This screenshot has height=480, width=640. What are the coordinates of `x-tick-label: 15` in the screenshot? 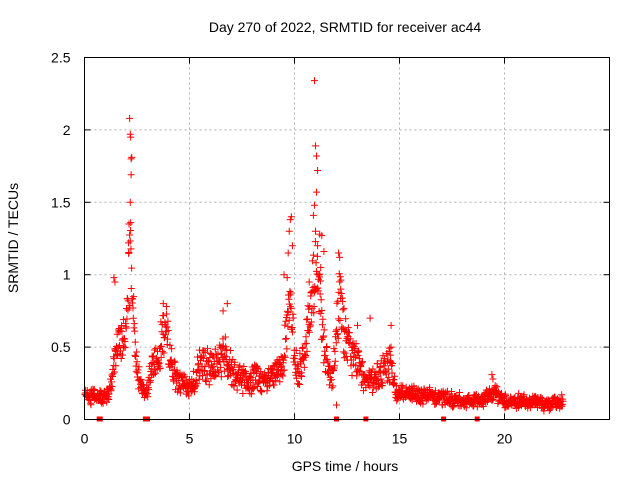 It's located at (400, 439).